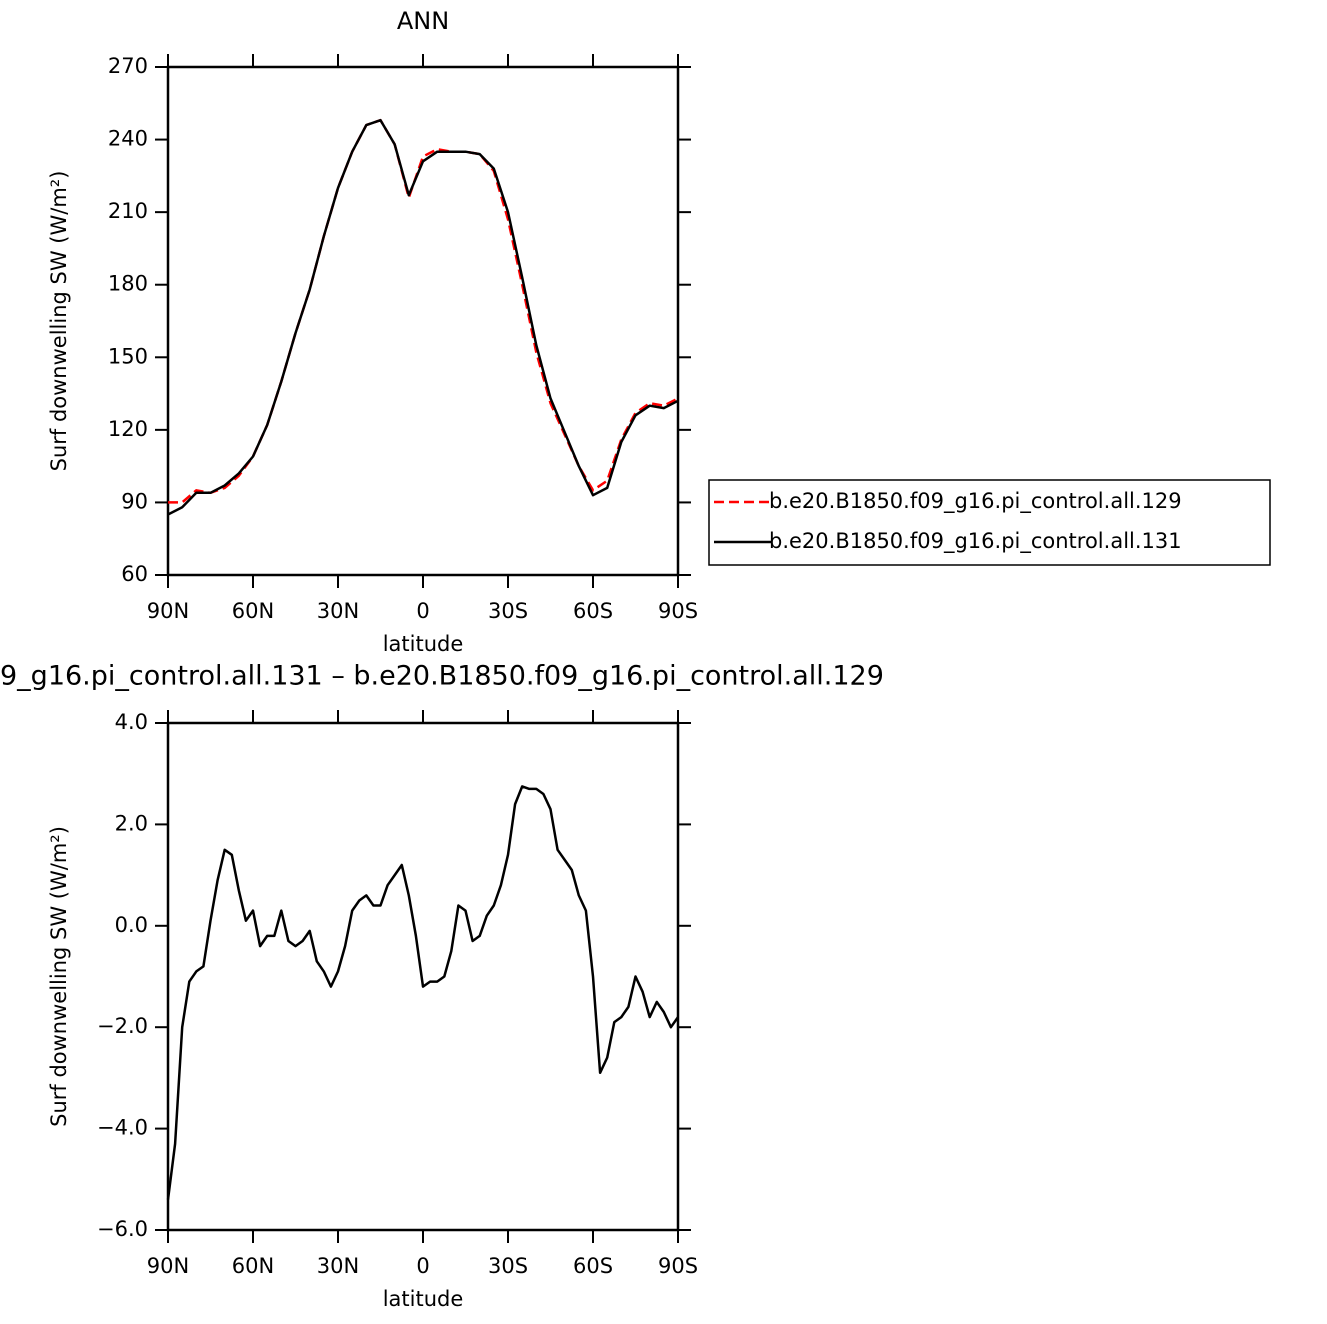 This screenshot has height=1324, width=1327. What do you see at coordinates (975, 501) in the screenshot?
I see `legend-label: b.e20.B1850.f09_g16.pi_control.all.129` at bounding box center [975, 501].